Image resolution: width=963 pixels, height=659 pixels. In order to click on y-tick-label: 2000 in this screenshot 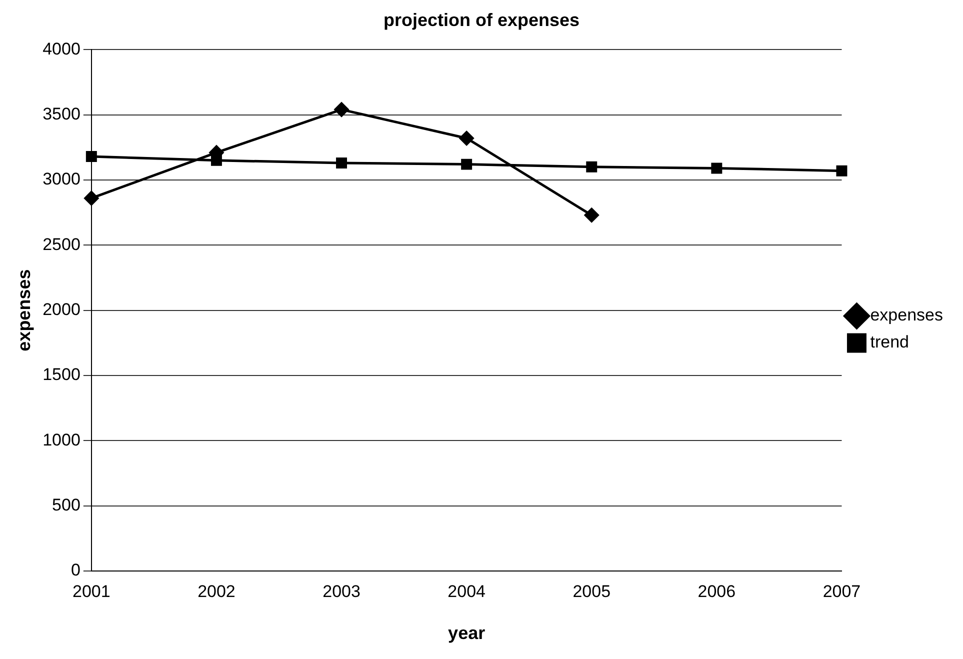, I will do `click(61, 309)`.